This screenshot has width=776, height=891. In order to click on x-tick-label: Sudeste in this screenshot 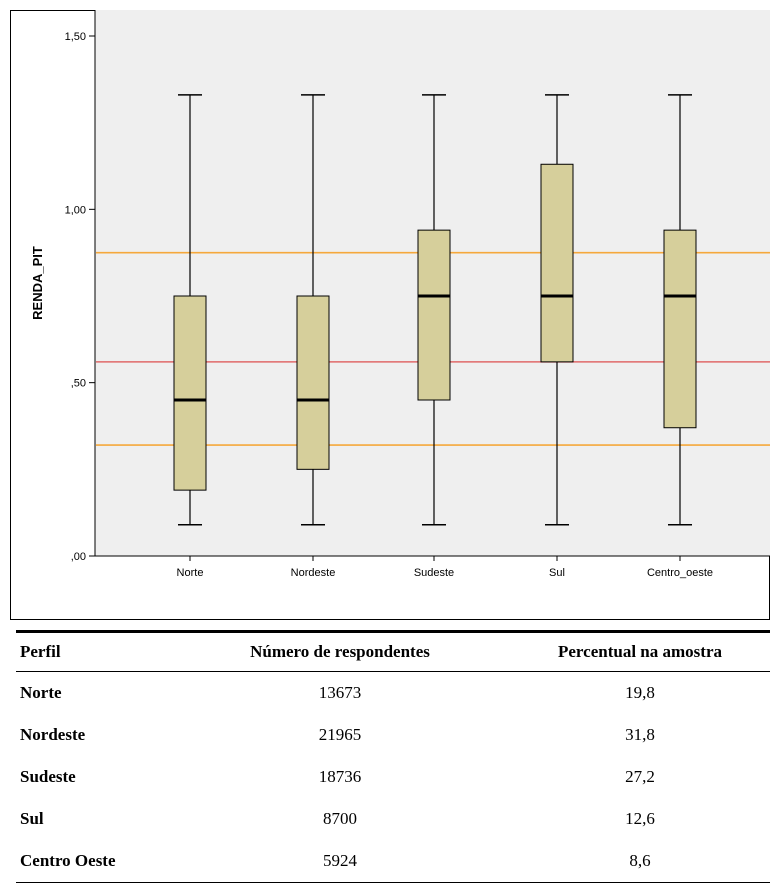, I will do `click(434, 573)`.